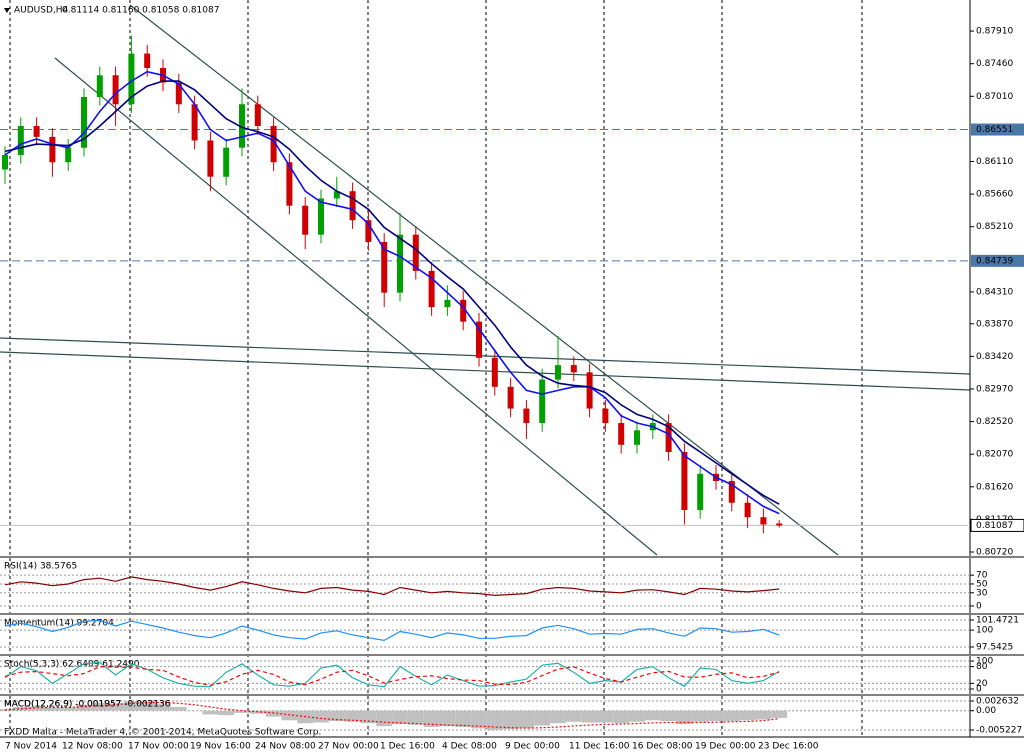 The width and height of the screenshot is (1024, 755). I want to click on y-tick-label: 80, so click(982, 667).